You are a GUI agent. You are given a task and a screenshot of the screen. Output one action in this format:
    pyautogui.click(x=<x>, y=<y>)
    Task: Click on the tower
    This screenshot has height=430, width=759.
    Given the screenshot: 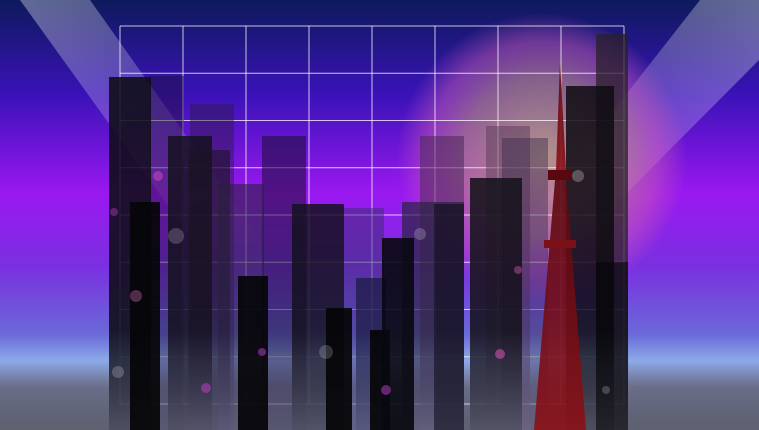 What is the action you would take?
    pyautogui.click(x=560, y=246)
    